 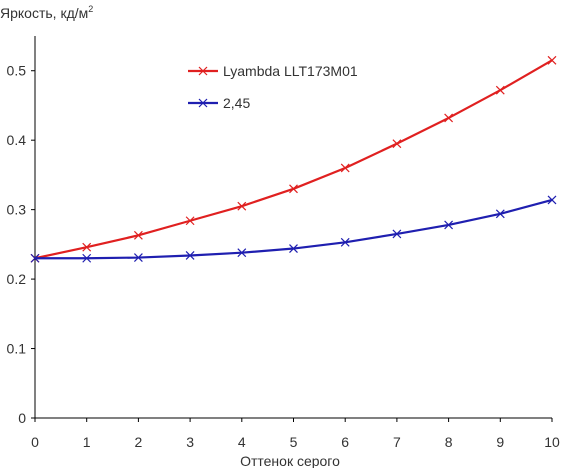 I want to click on y-tick-label: 0.4, so click(x=17, y=140).